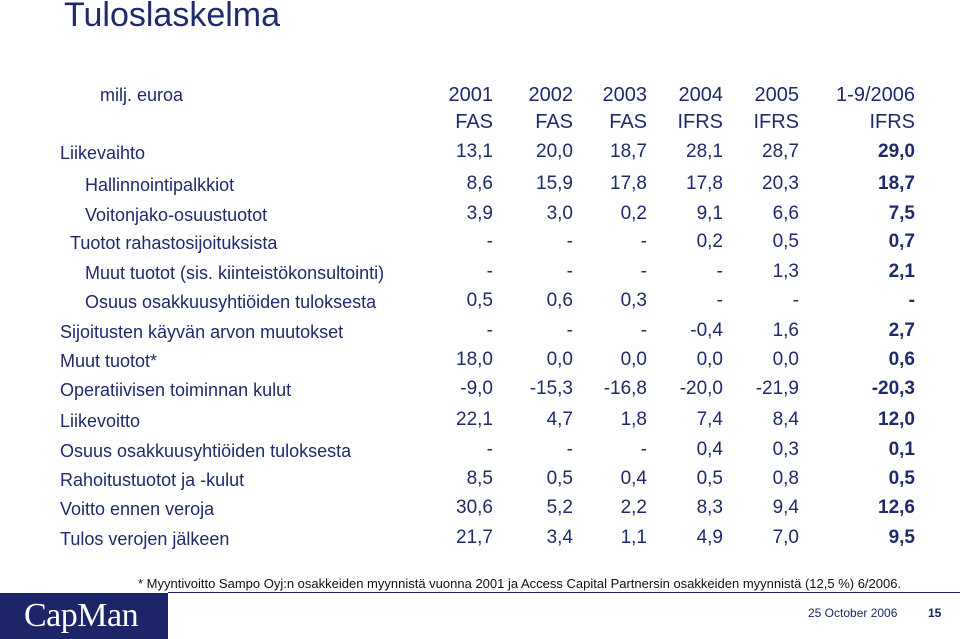 Image resolution: width=960 pixels, height=639 pixels. Describe the element at coordinates (901, 449) in the screenshot. I see `table-cell: 0,1` at that location.